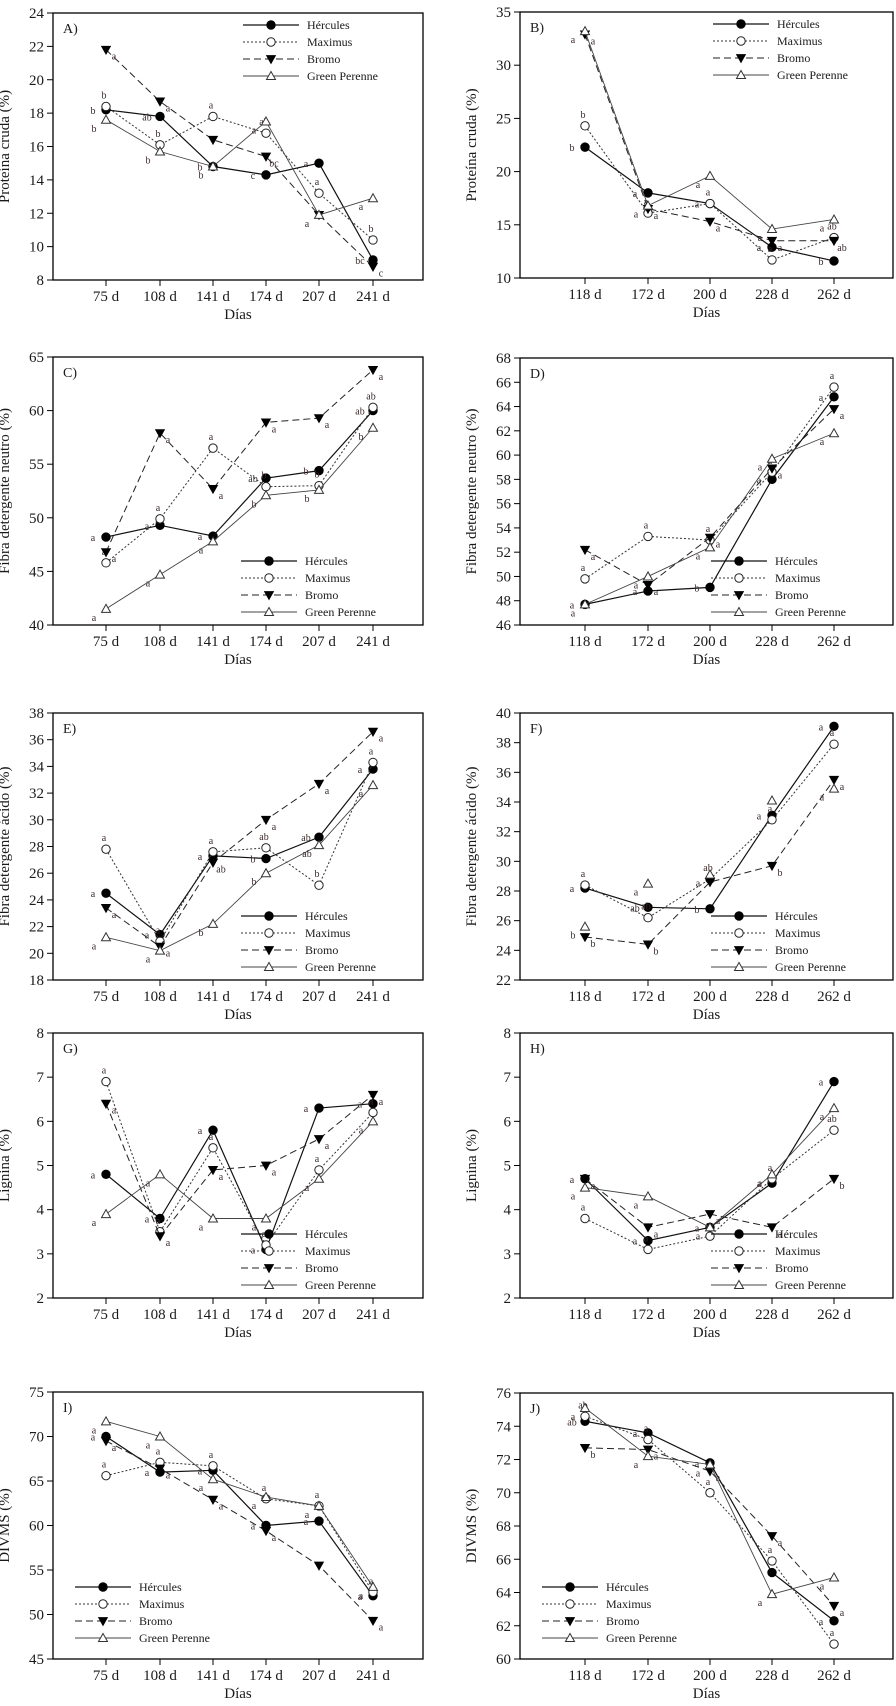 Image resolution: width=896 pixels, height=1706 pixels. What do you see at coordinates (582, 1405) in the screenshot?
I see `significance-letter: ab` at bounding box center [582, 1405].